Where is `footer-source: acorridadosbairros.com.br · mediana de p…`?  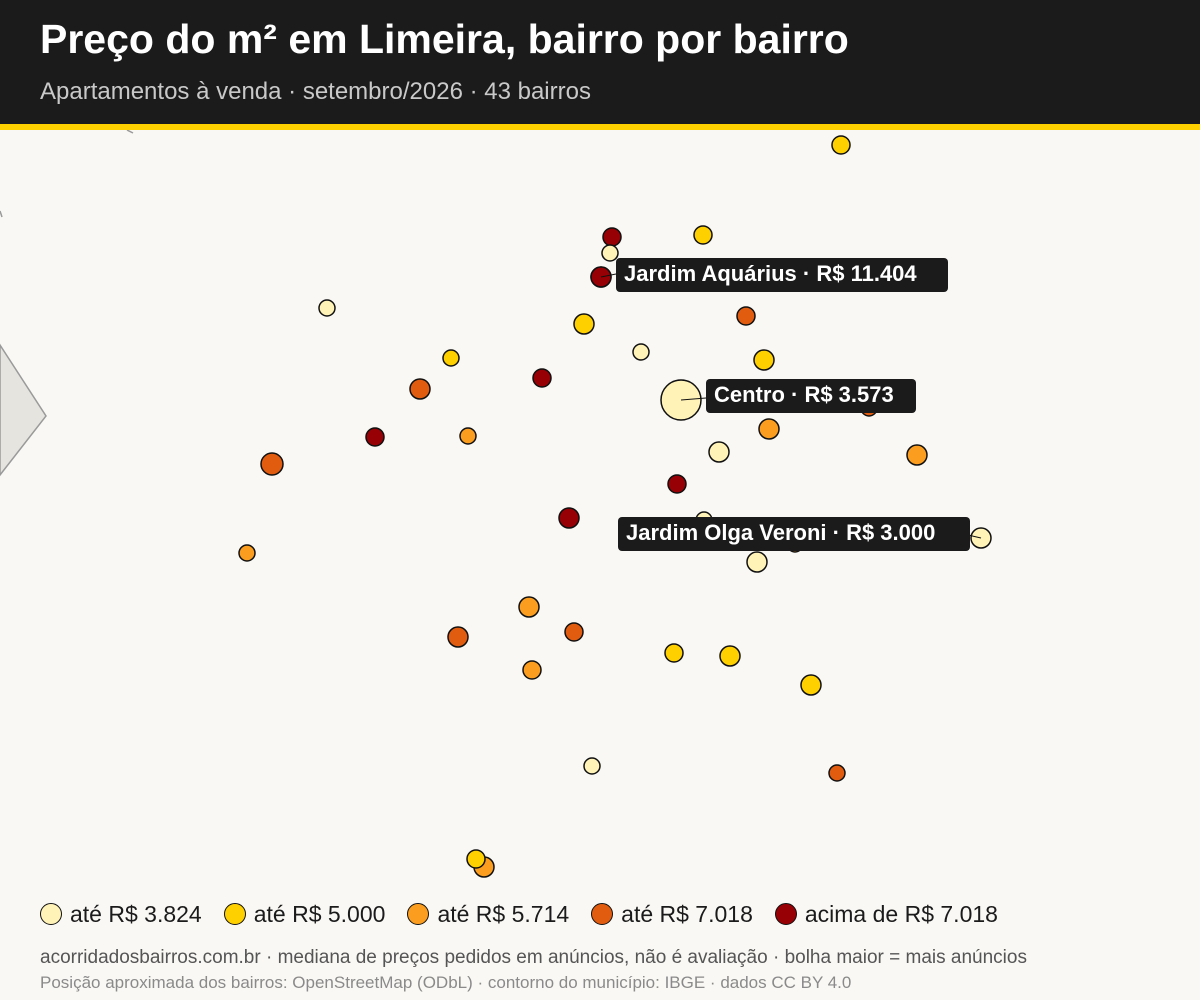
footer-source: acorridadosbairros.com.br · mediana de p… is located at coordinates (533, 957).